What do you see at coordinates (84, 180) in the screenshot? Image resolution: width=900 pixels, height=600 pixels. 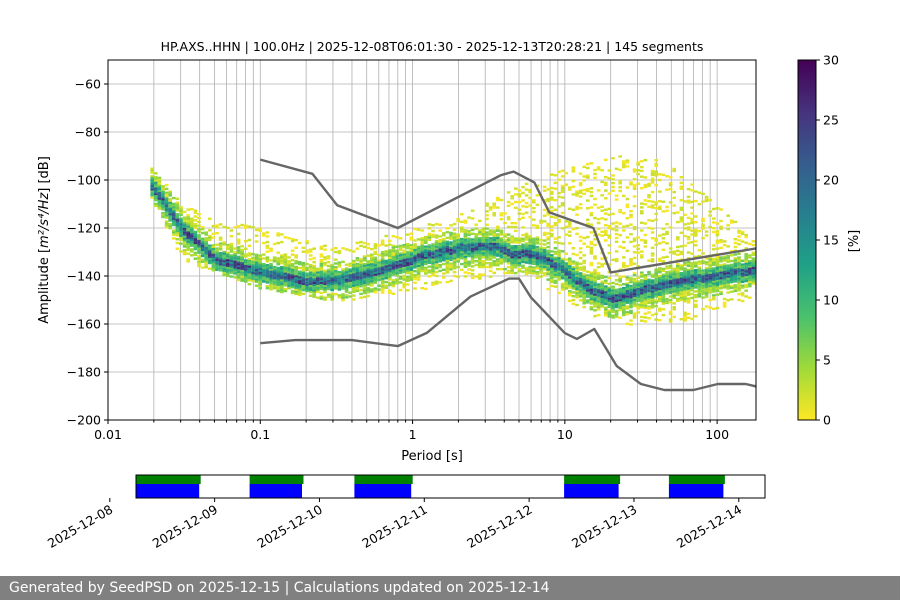 I see `y-tick-label: −100` at bounding box center [84, 180].